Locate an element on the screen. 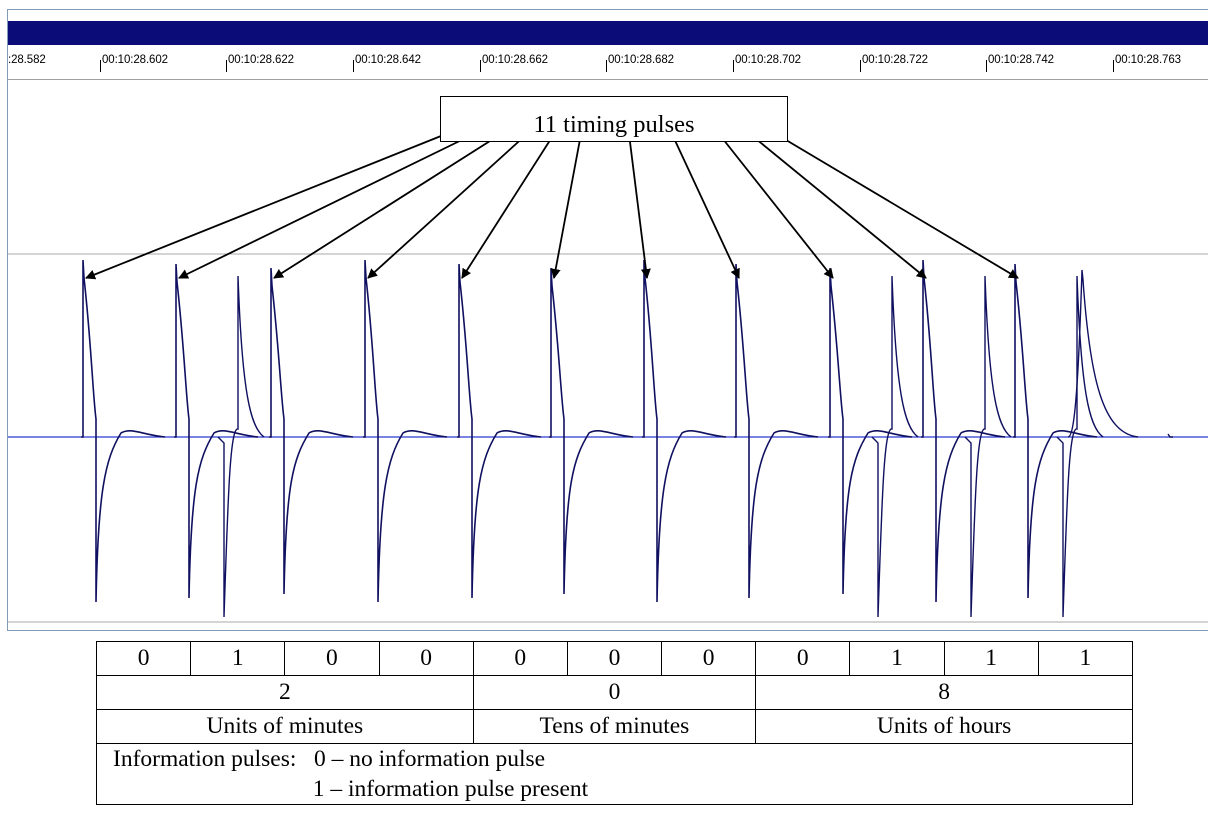  time-tick-label: 00:10:28.742 is located at coordinates (1021, 60).